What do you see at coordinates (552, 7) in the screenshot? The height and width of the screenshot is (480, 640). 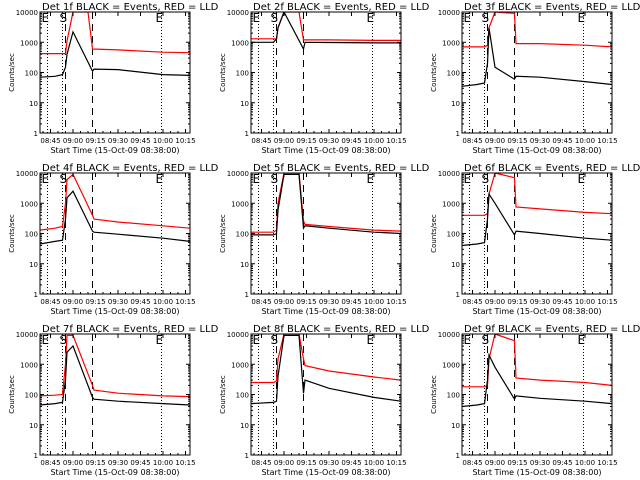 I see `panel-title: Det 3f BLACK = Events, RED = LLD` at bounding box center [552, 7].